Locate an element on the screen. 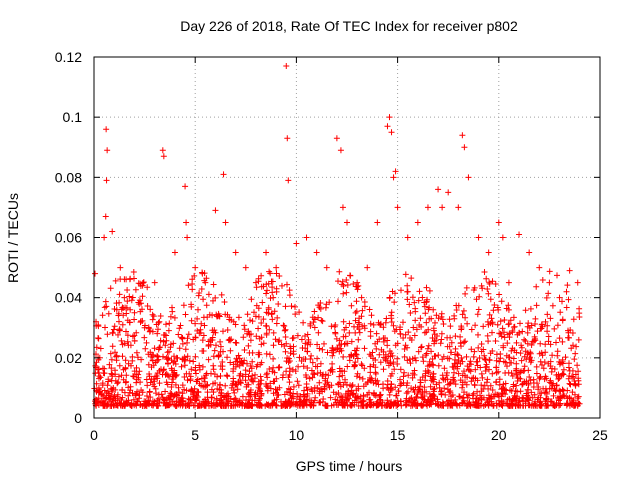 The image size is (640, 480). x-tick-label: 0 is located at coordinates (94, 435).